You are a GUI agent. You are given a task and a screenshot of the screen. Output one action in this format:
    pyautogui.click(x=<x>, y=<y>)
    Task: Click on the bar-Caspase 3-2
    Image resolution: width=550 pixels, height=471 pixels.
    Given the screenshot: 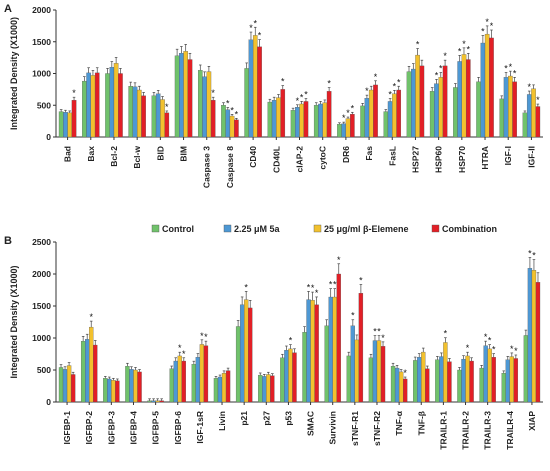 What is the action you would take?
    pyautogui.click(x=204, y=107)
    